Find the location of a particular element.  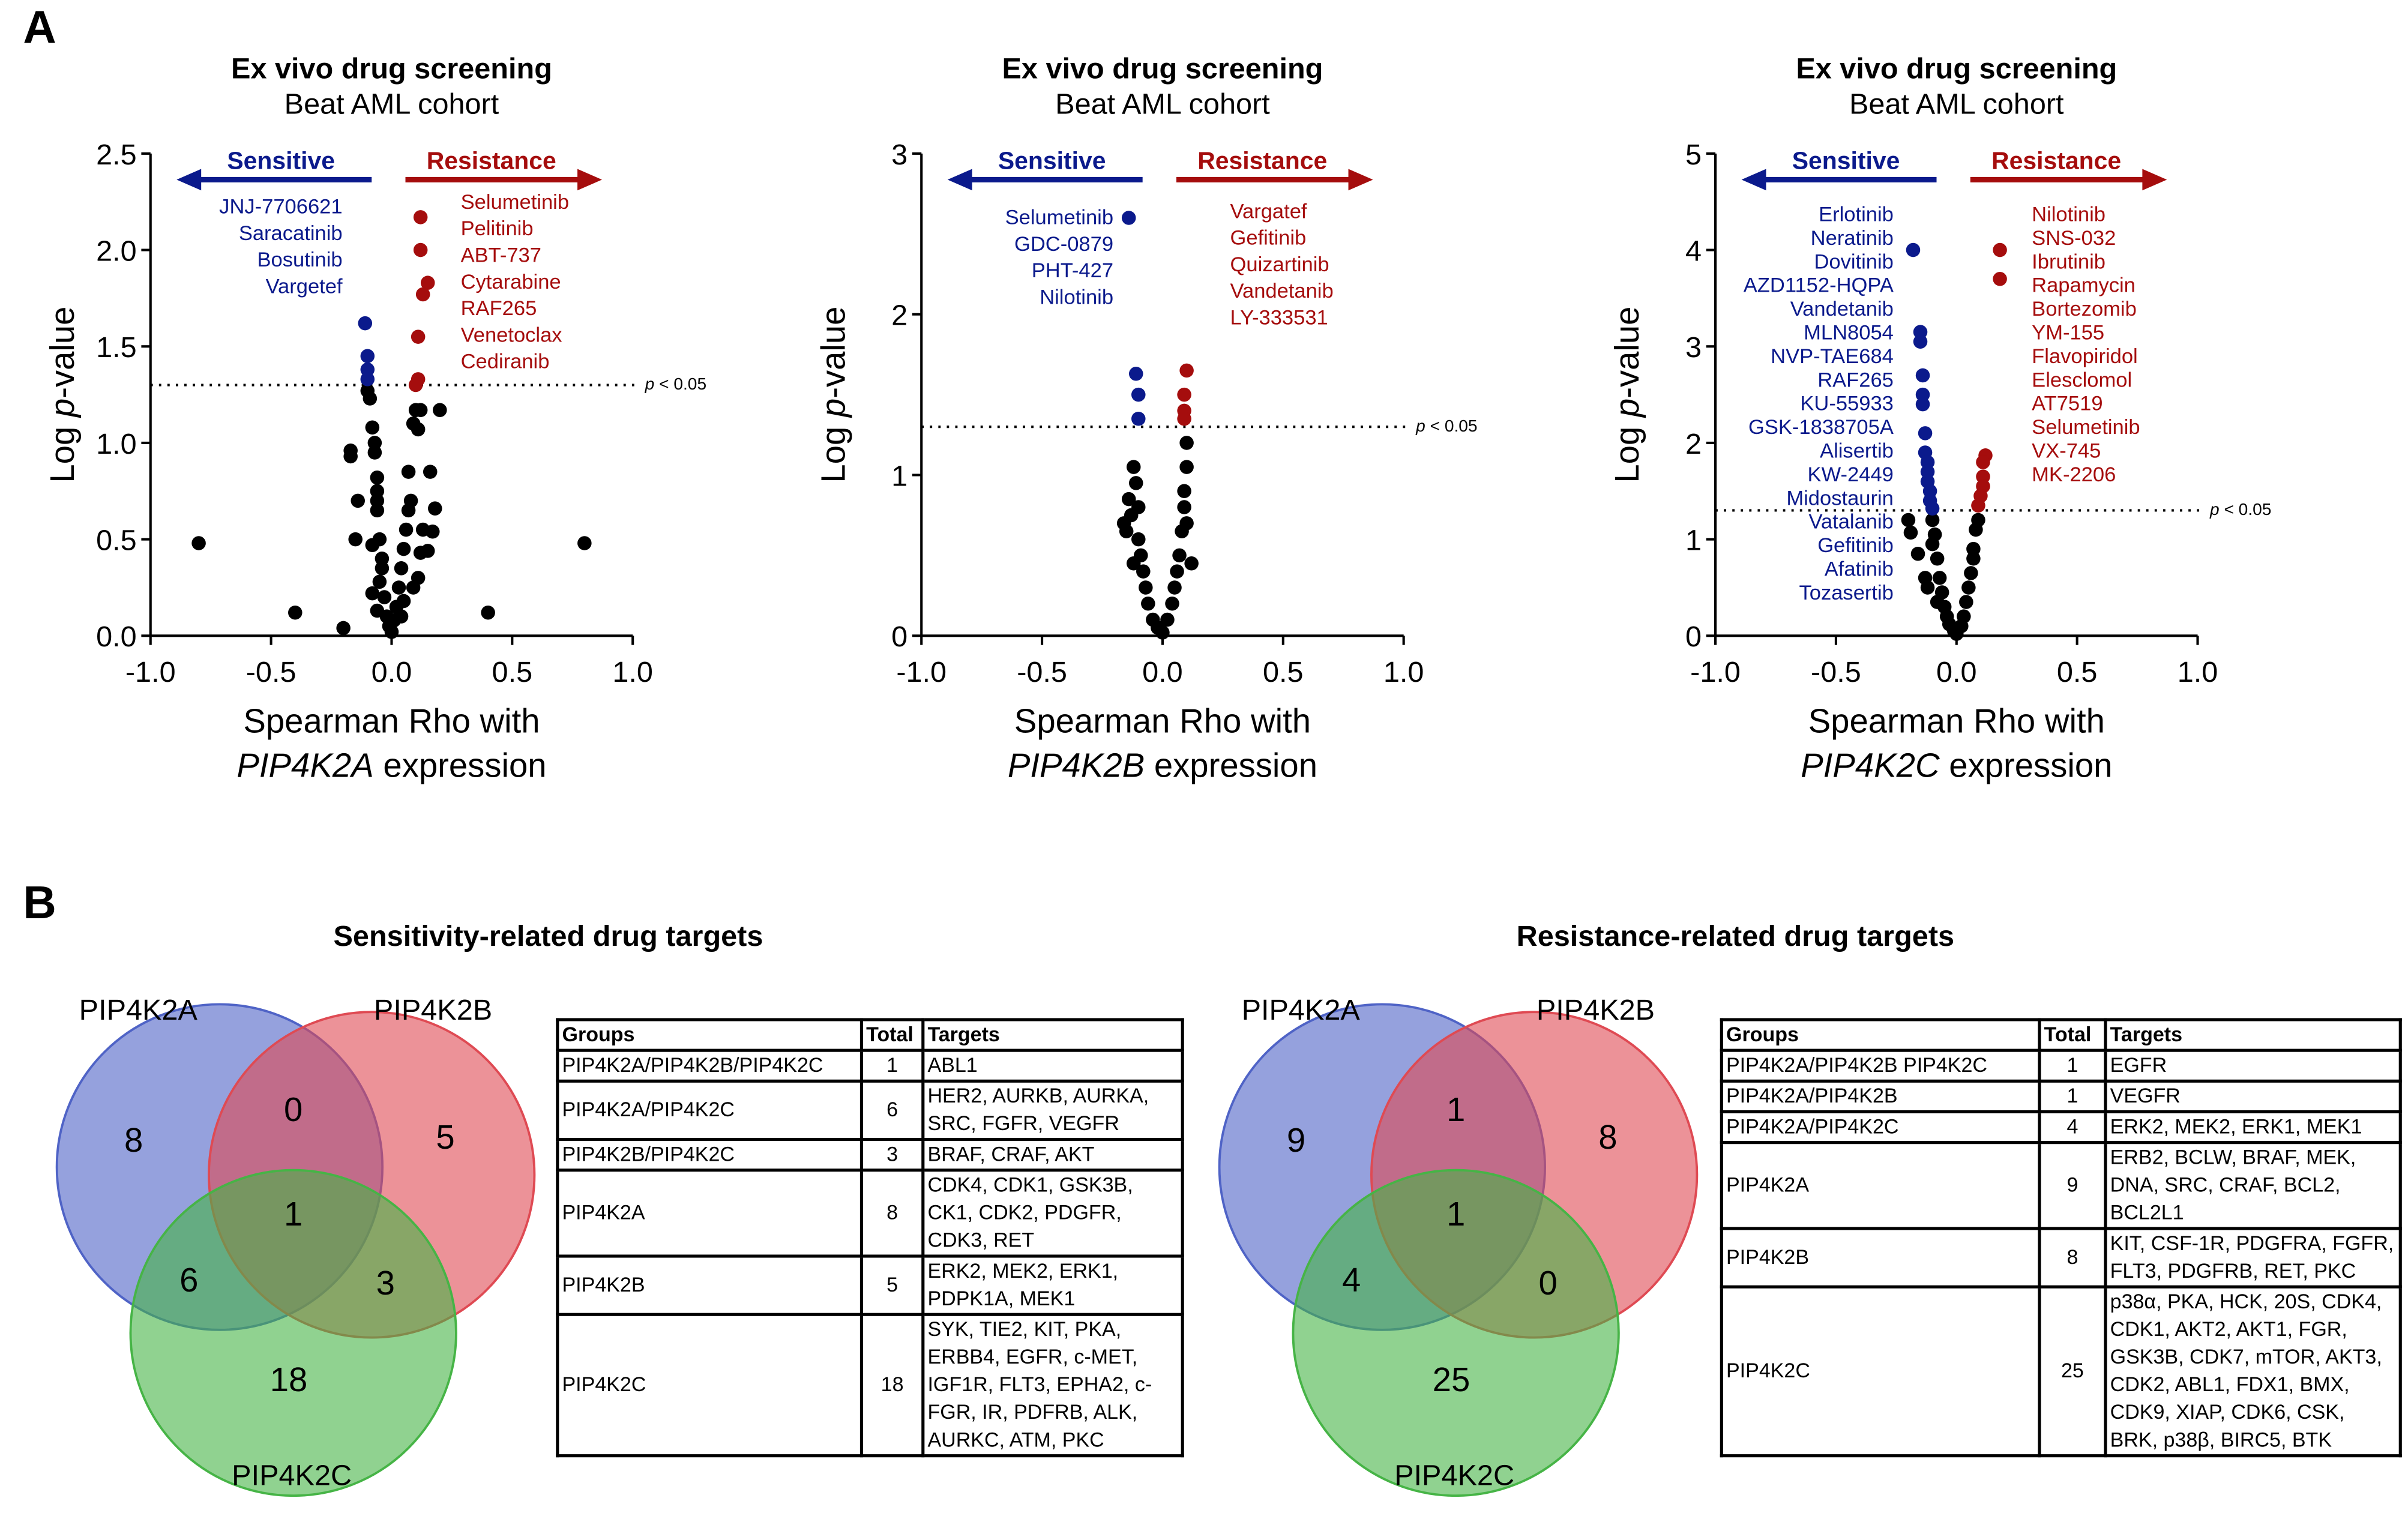

threshold-label: p < 0.05 is located at coordinates (2240, 509).